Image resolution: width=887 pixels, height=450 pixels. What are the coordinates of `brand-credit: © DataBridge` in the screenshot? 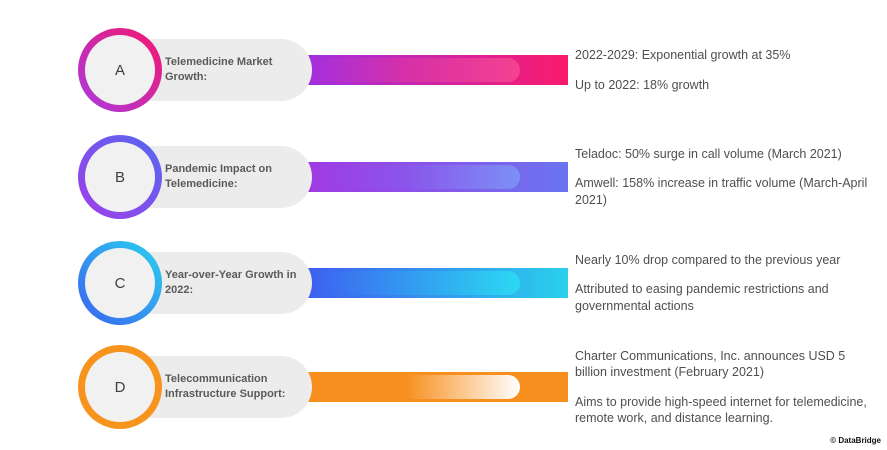 It's located at (855, 440).